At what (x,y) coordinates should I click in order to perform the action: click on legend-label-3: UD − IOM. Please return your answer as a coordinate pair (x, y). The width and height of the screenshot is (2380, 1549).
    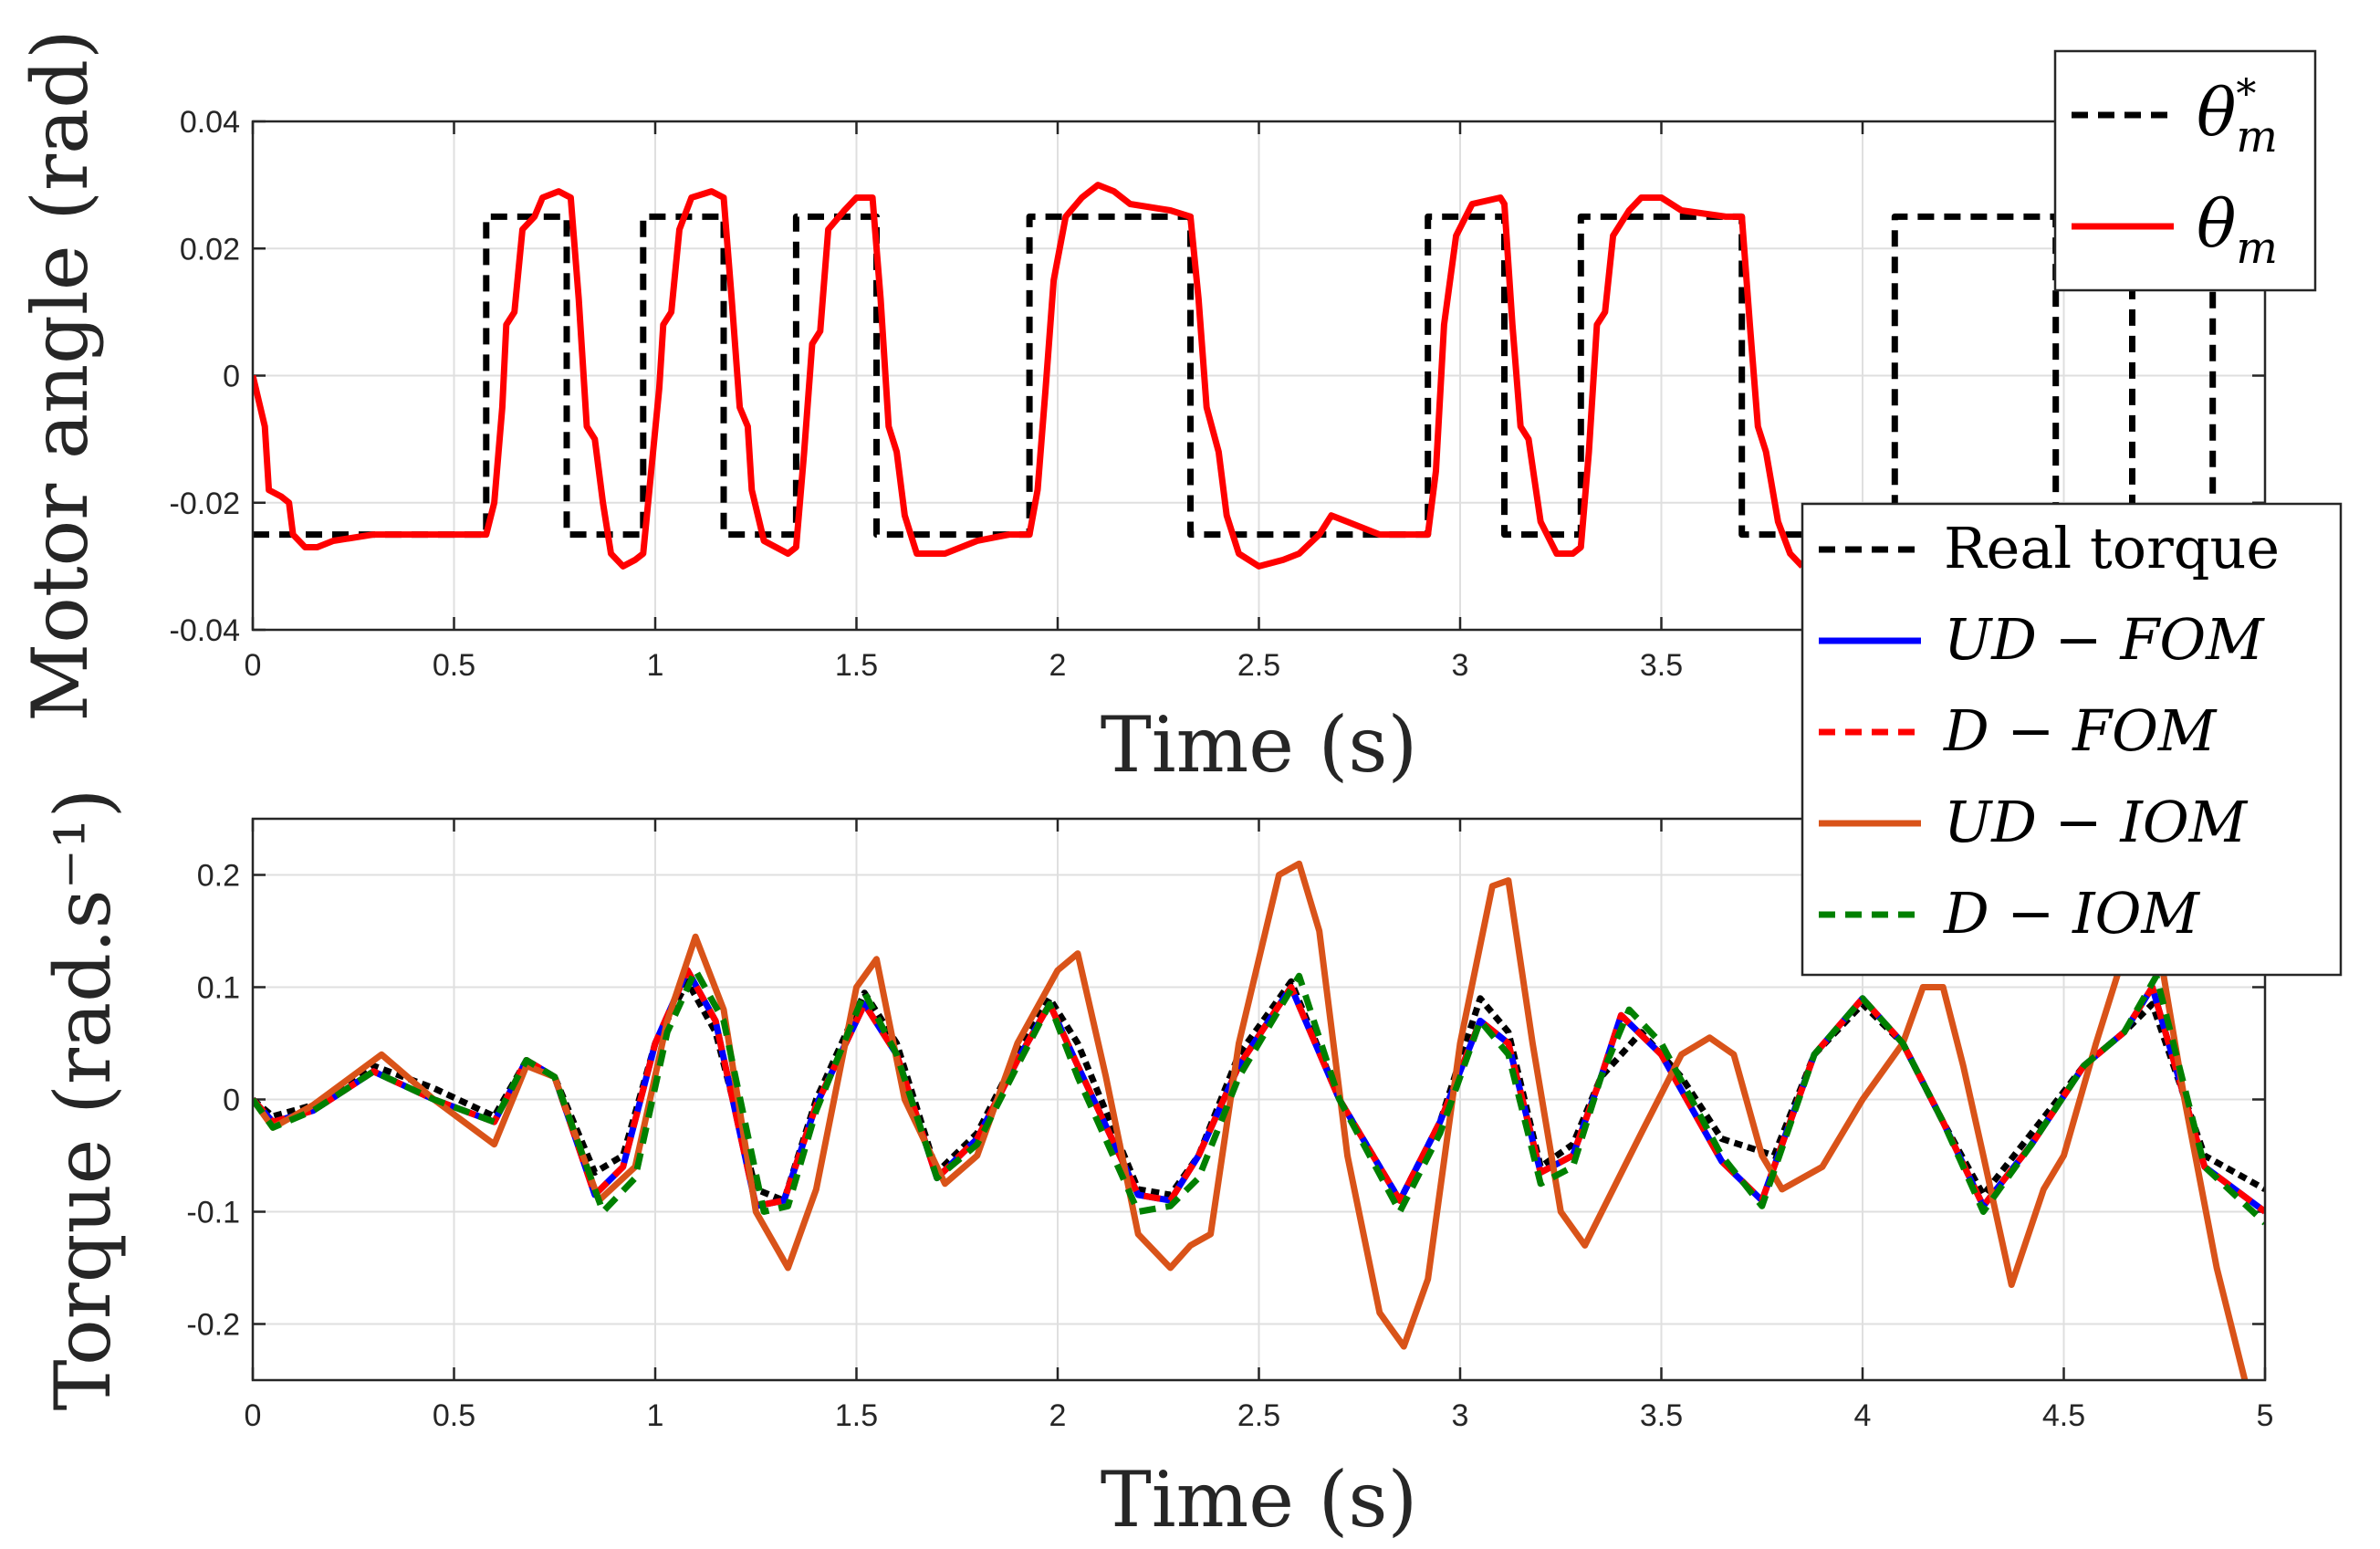
    Looking at the image, I should click on (2096, 822).